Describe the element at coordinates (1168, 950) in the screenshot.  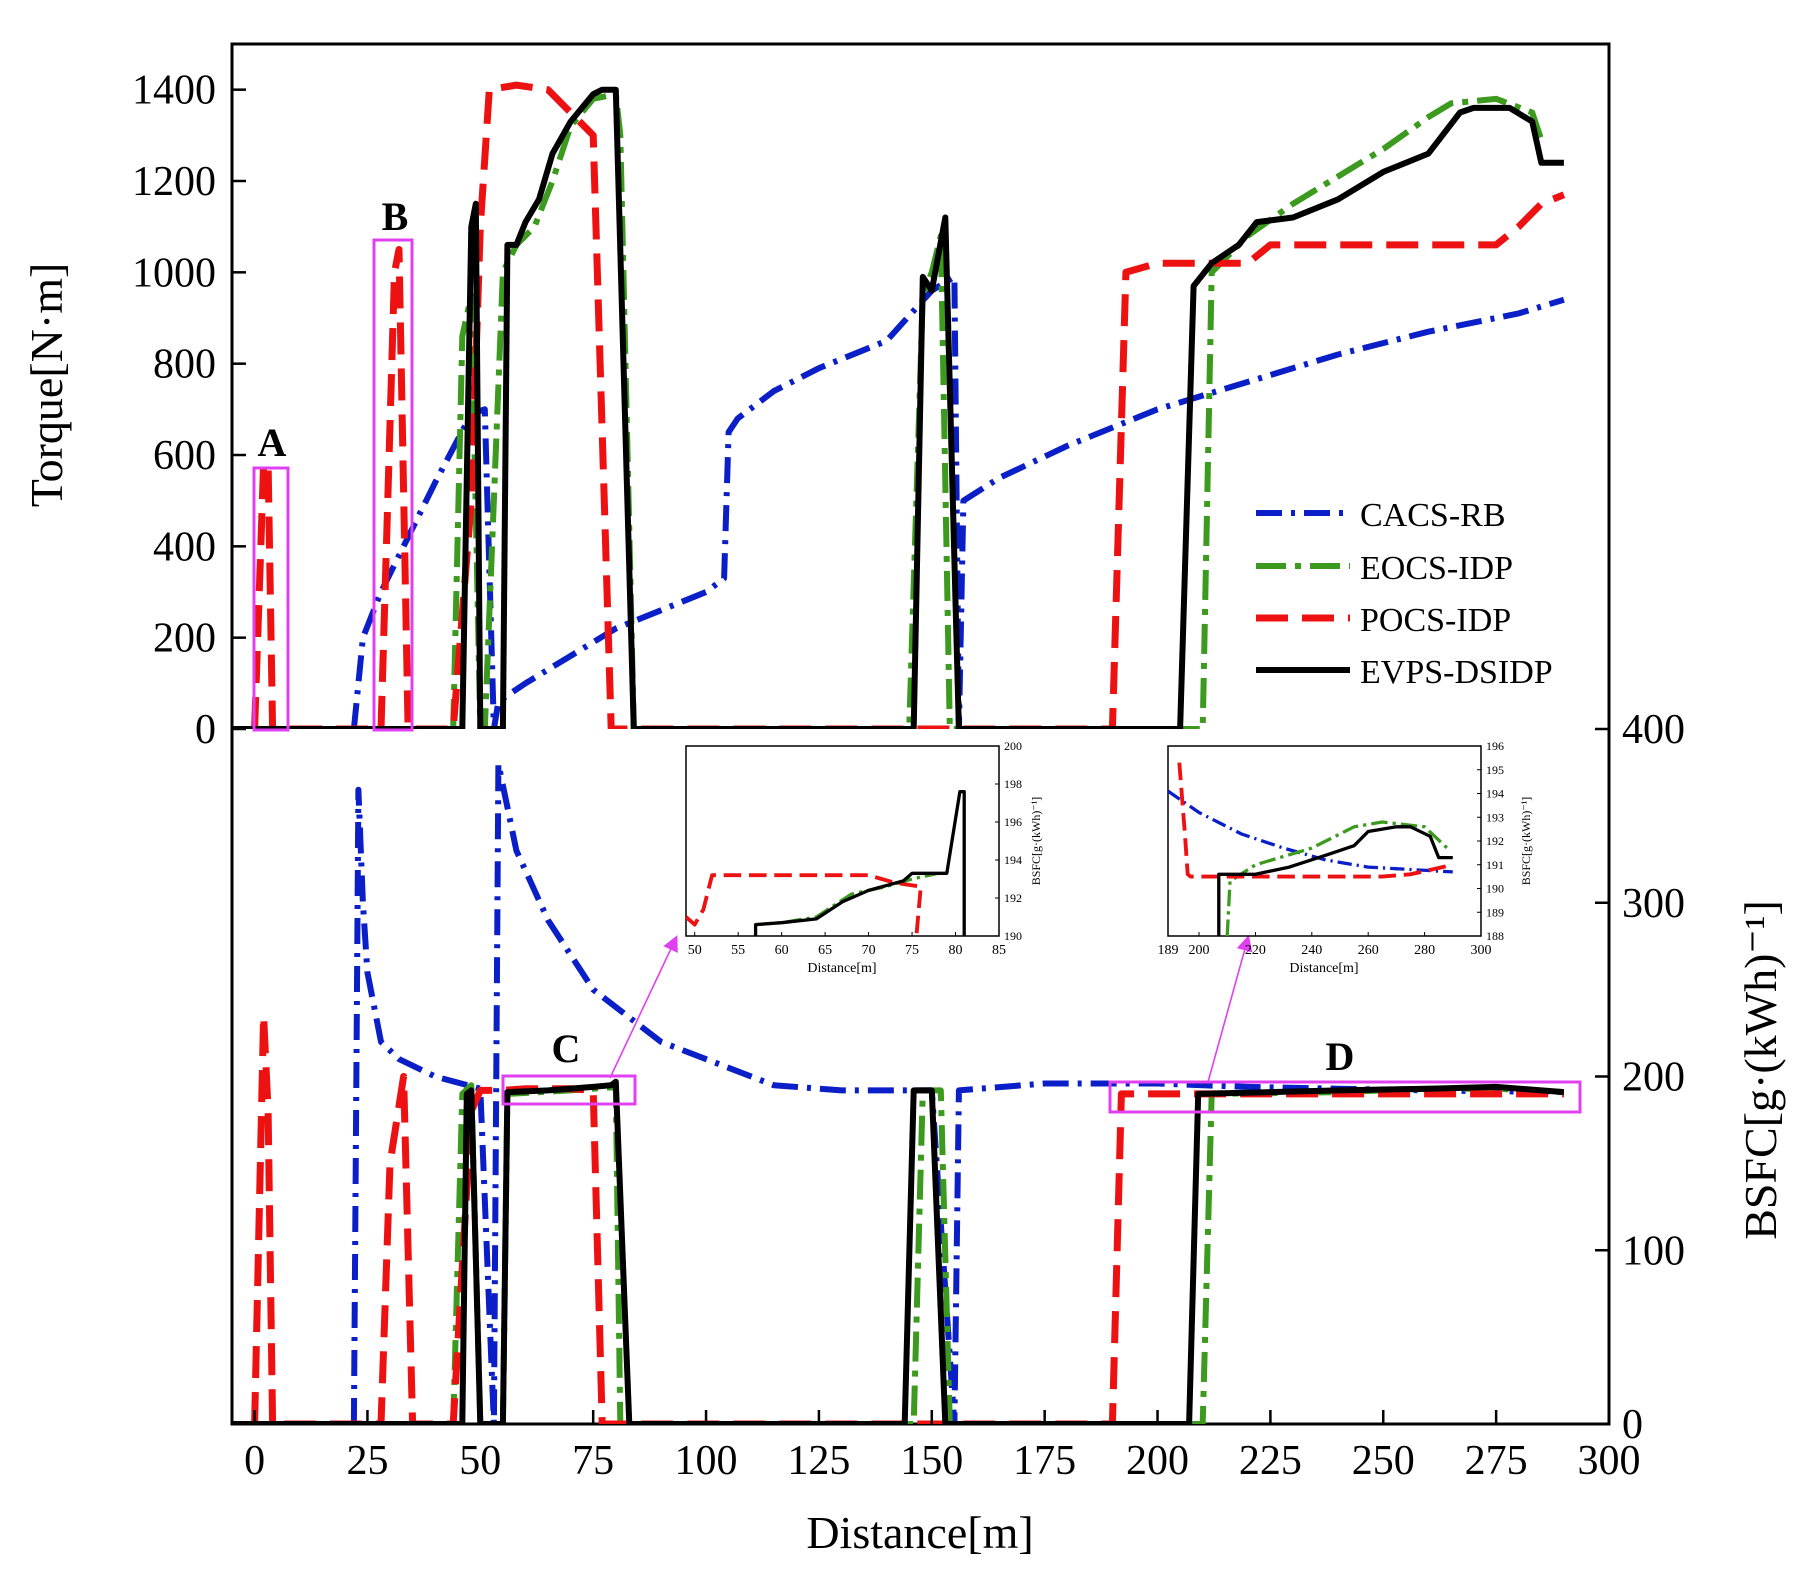
I see `inset-d-x-tick-label: 189` at that location.